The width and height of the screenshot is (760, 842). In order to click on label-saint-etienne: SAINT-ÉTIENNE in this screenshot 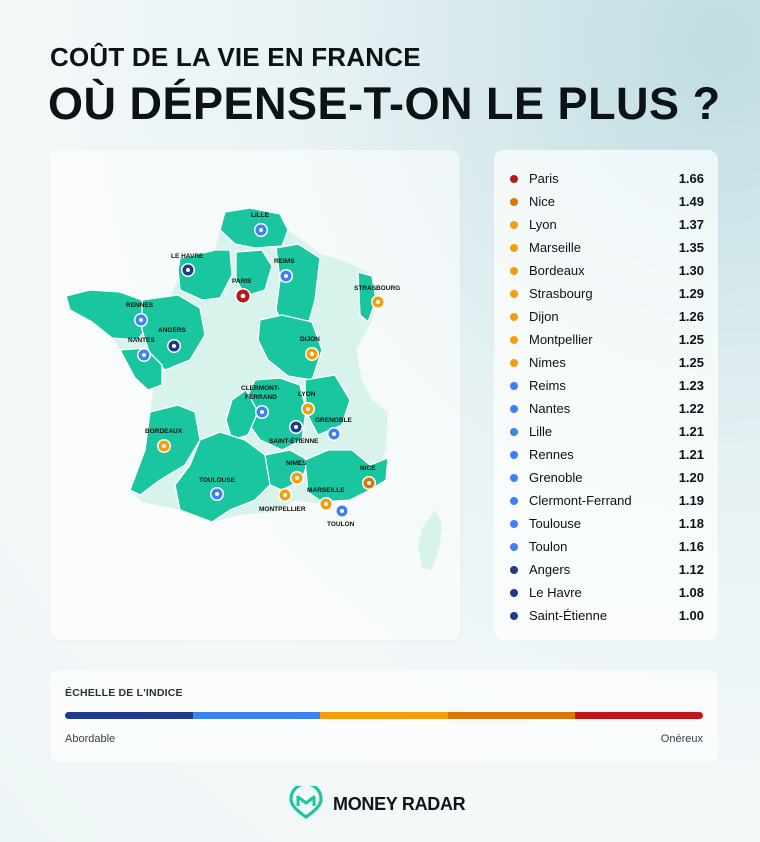, I will do `click(294, 440)`.